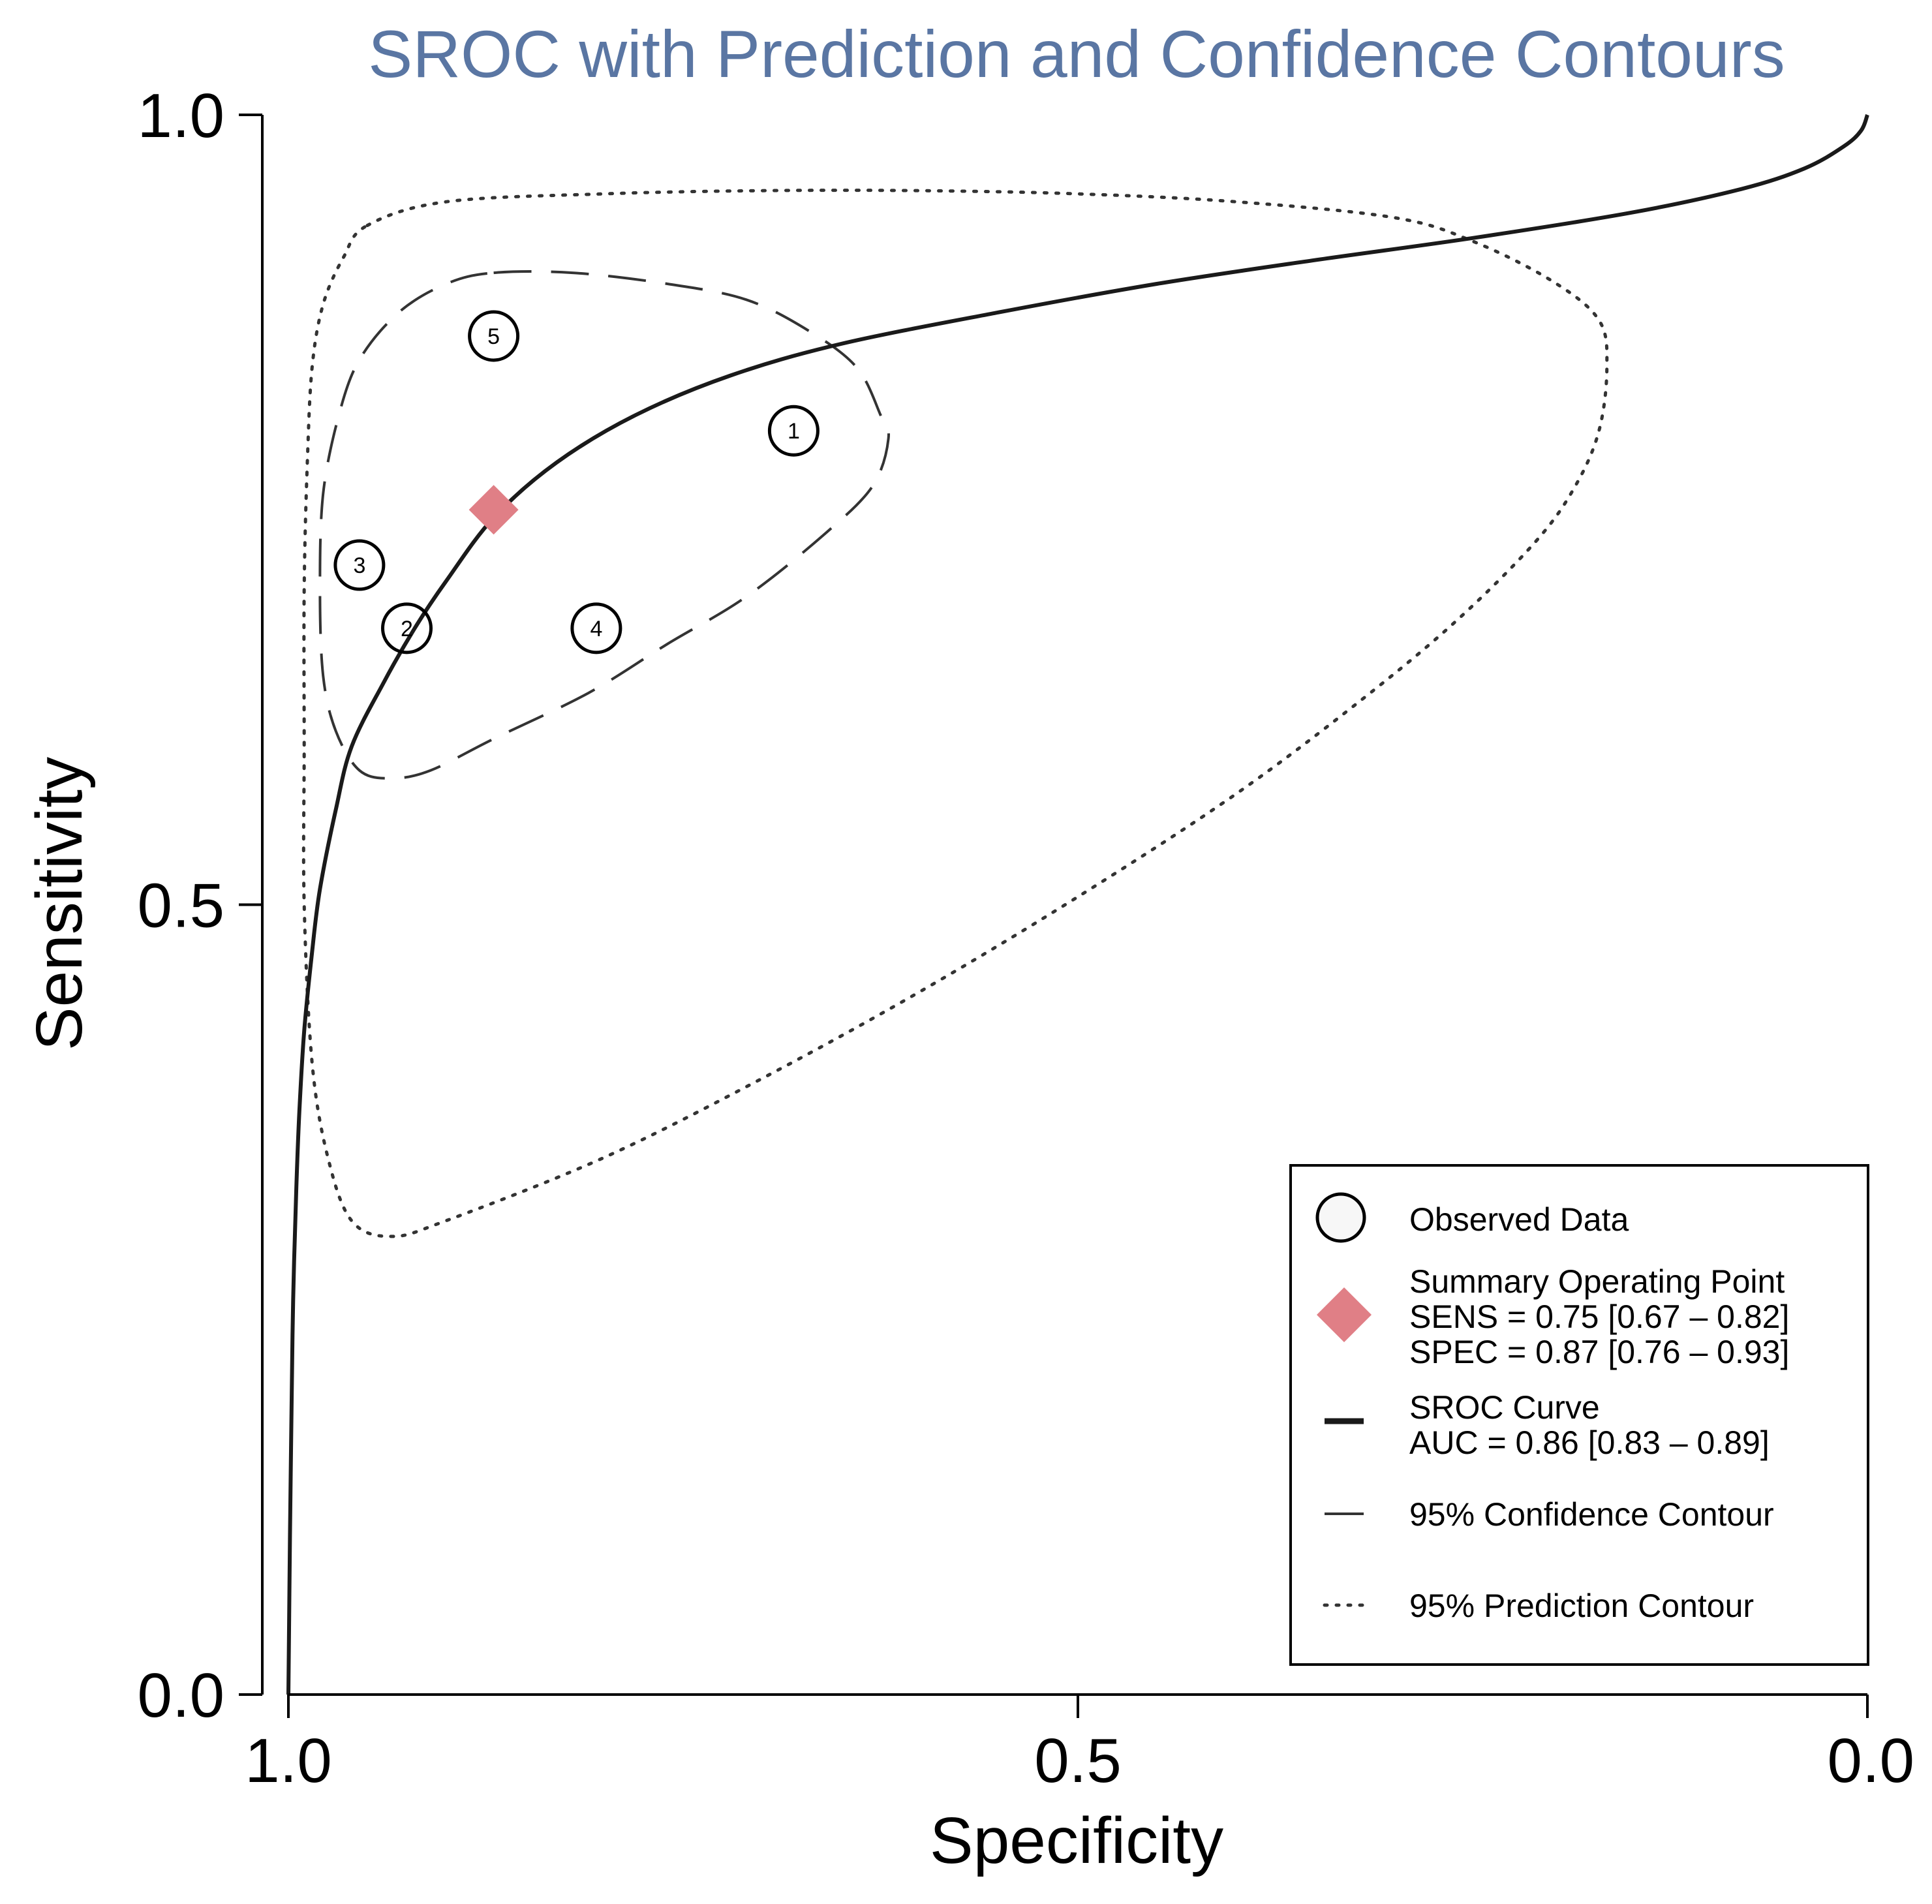 This screenshot has height=1904, width=1932. I want to click on observed-point-label: 5, so click(493, 337).